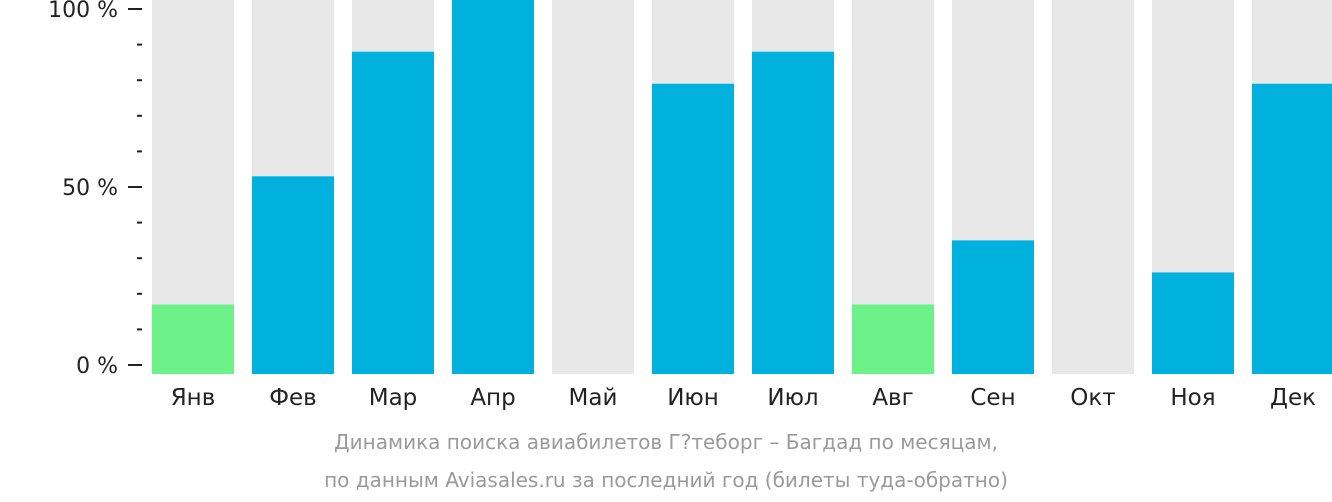 This screenshot has width=1332, height=502. I want to click on x-tick-label: Фев, so click(293, 398).